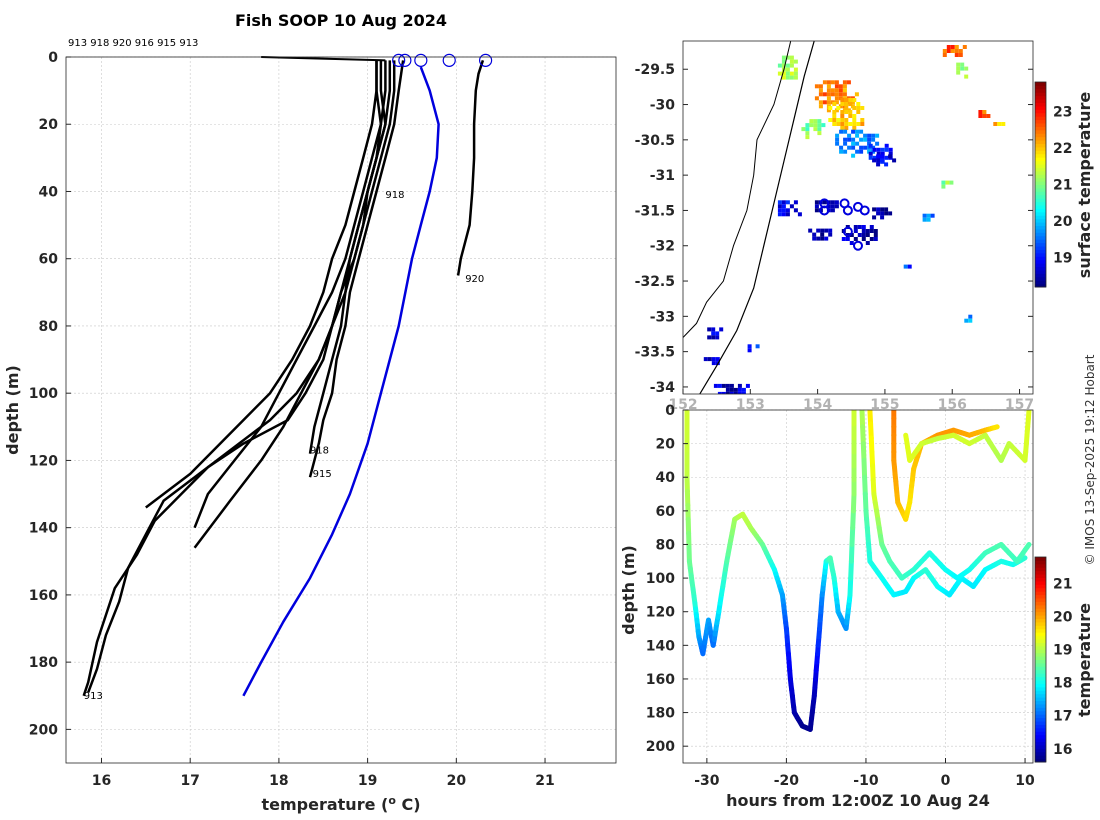 The height and width of the screenshot is (820, 1100). Describe the element at coordinates (655, 211) in the screenshot. I see `map-y-tick-label: -31.5` at that location.